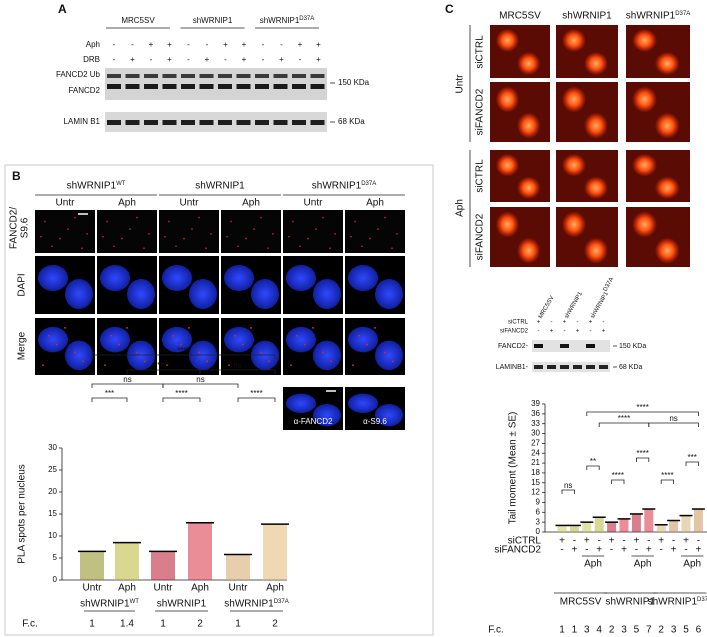 The width and height of the screenshot is (707, 637). What do you see at coordinates (127, 624) in the screenshot?
I see `fold-change: 1.4` at bounding box center [127, 624].